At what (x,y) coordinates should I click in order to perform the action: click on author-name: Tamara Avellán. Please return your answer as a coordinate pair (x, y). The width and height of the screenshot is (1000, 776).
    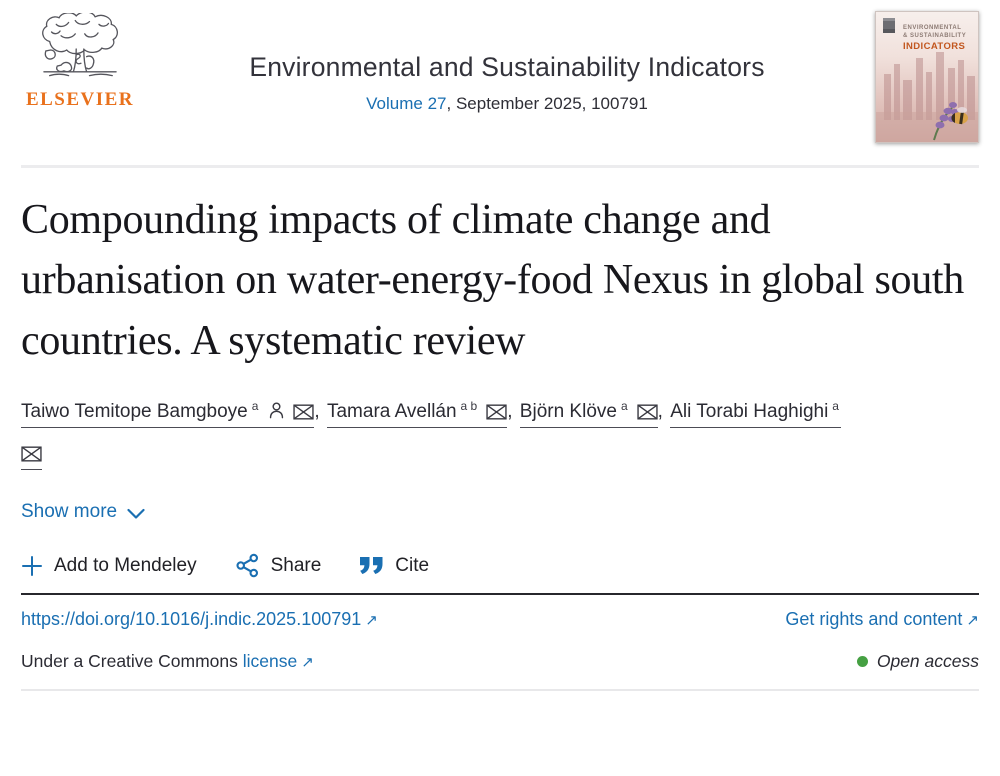
    Looking at the image, I should click on (391, 412).